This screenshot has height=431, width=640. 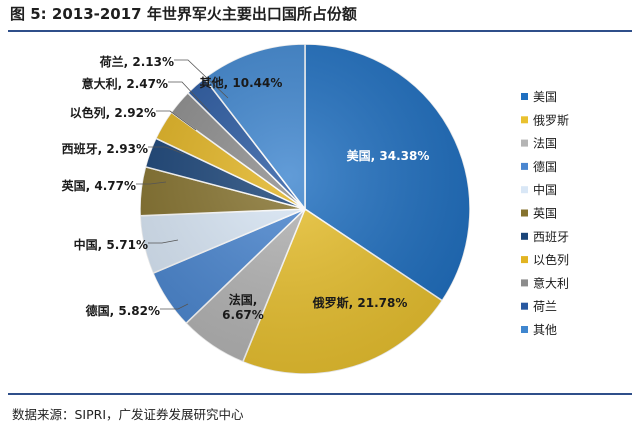 I want to click on legend-label-11: 其他, so click(x=545, y=330).